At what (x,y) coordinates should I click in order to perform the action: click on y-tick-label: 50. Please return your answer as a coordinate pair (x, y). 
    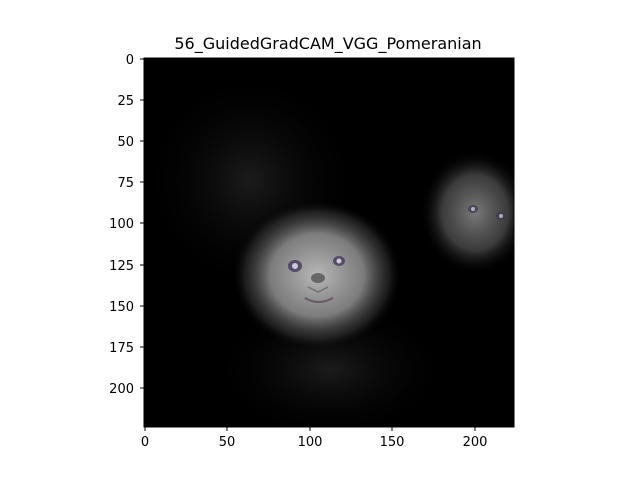
    Looking at the image, I should click on (125, 142).